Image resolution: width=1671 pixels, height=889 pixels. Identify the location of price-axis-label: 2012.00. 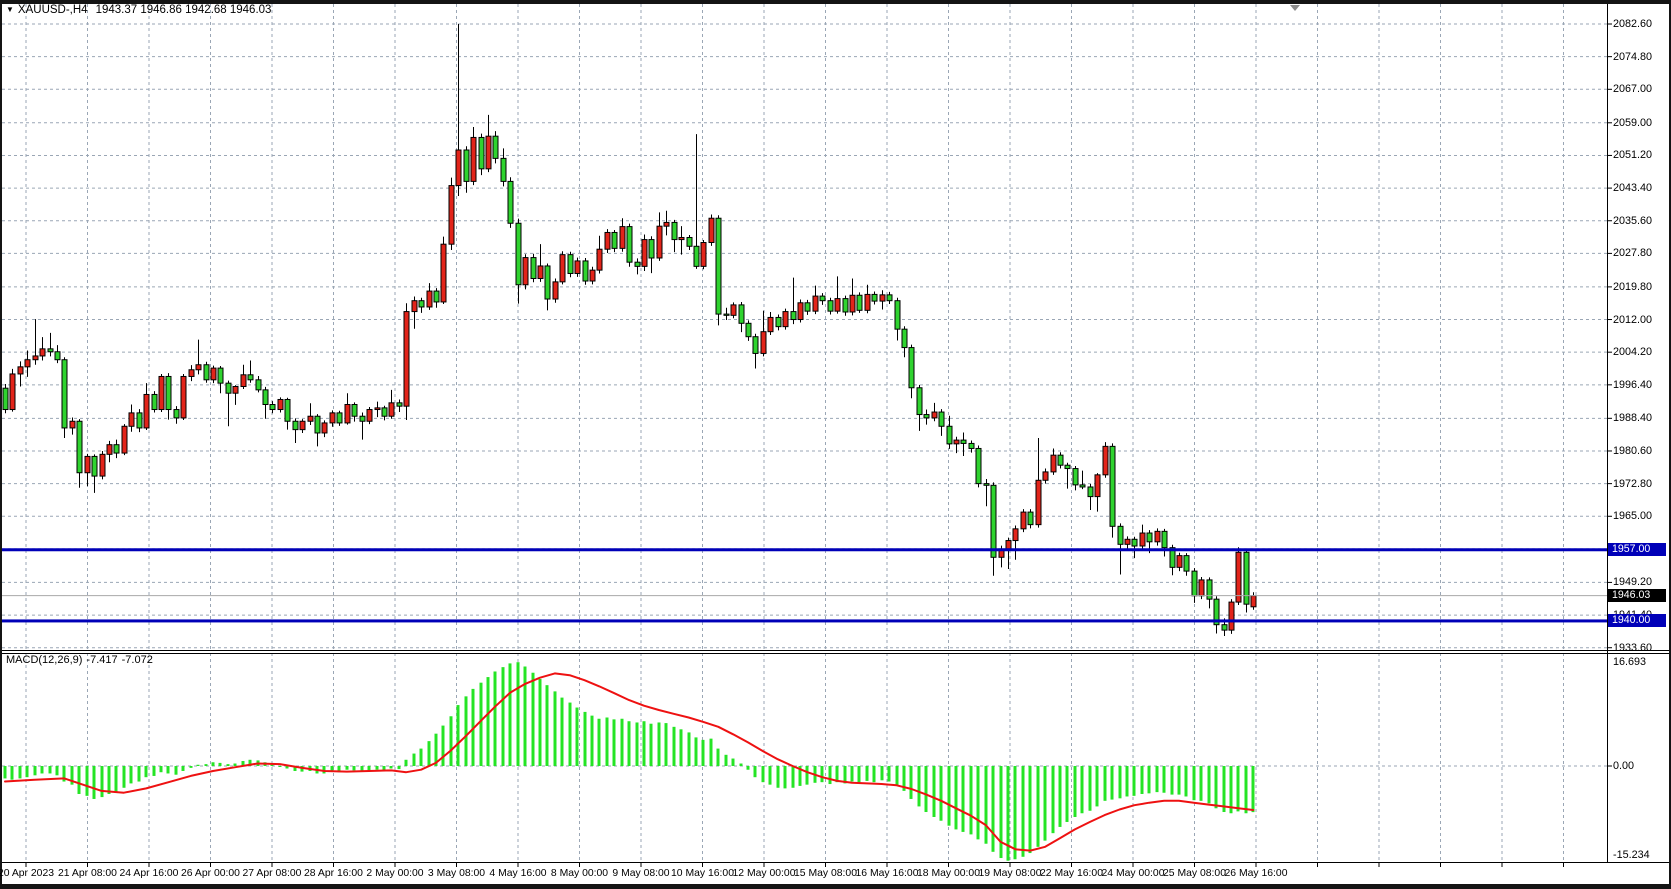
(1633, 319).